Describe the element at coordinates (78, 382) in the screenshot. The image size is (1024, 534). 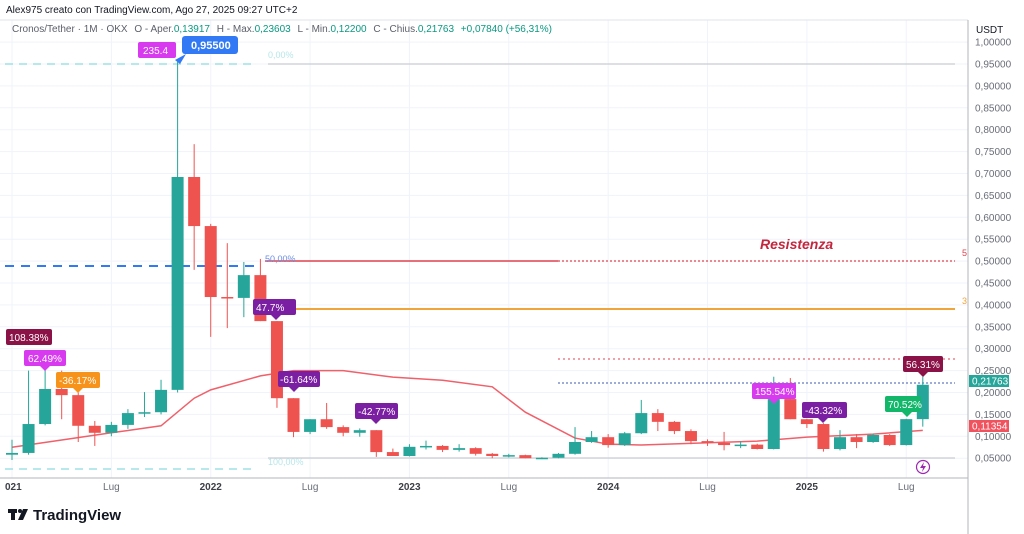
I see `pct-label: -36.17%` at that location.